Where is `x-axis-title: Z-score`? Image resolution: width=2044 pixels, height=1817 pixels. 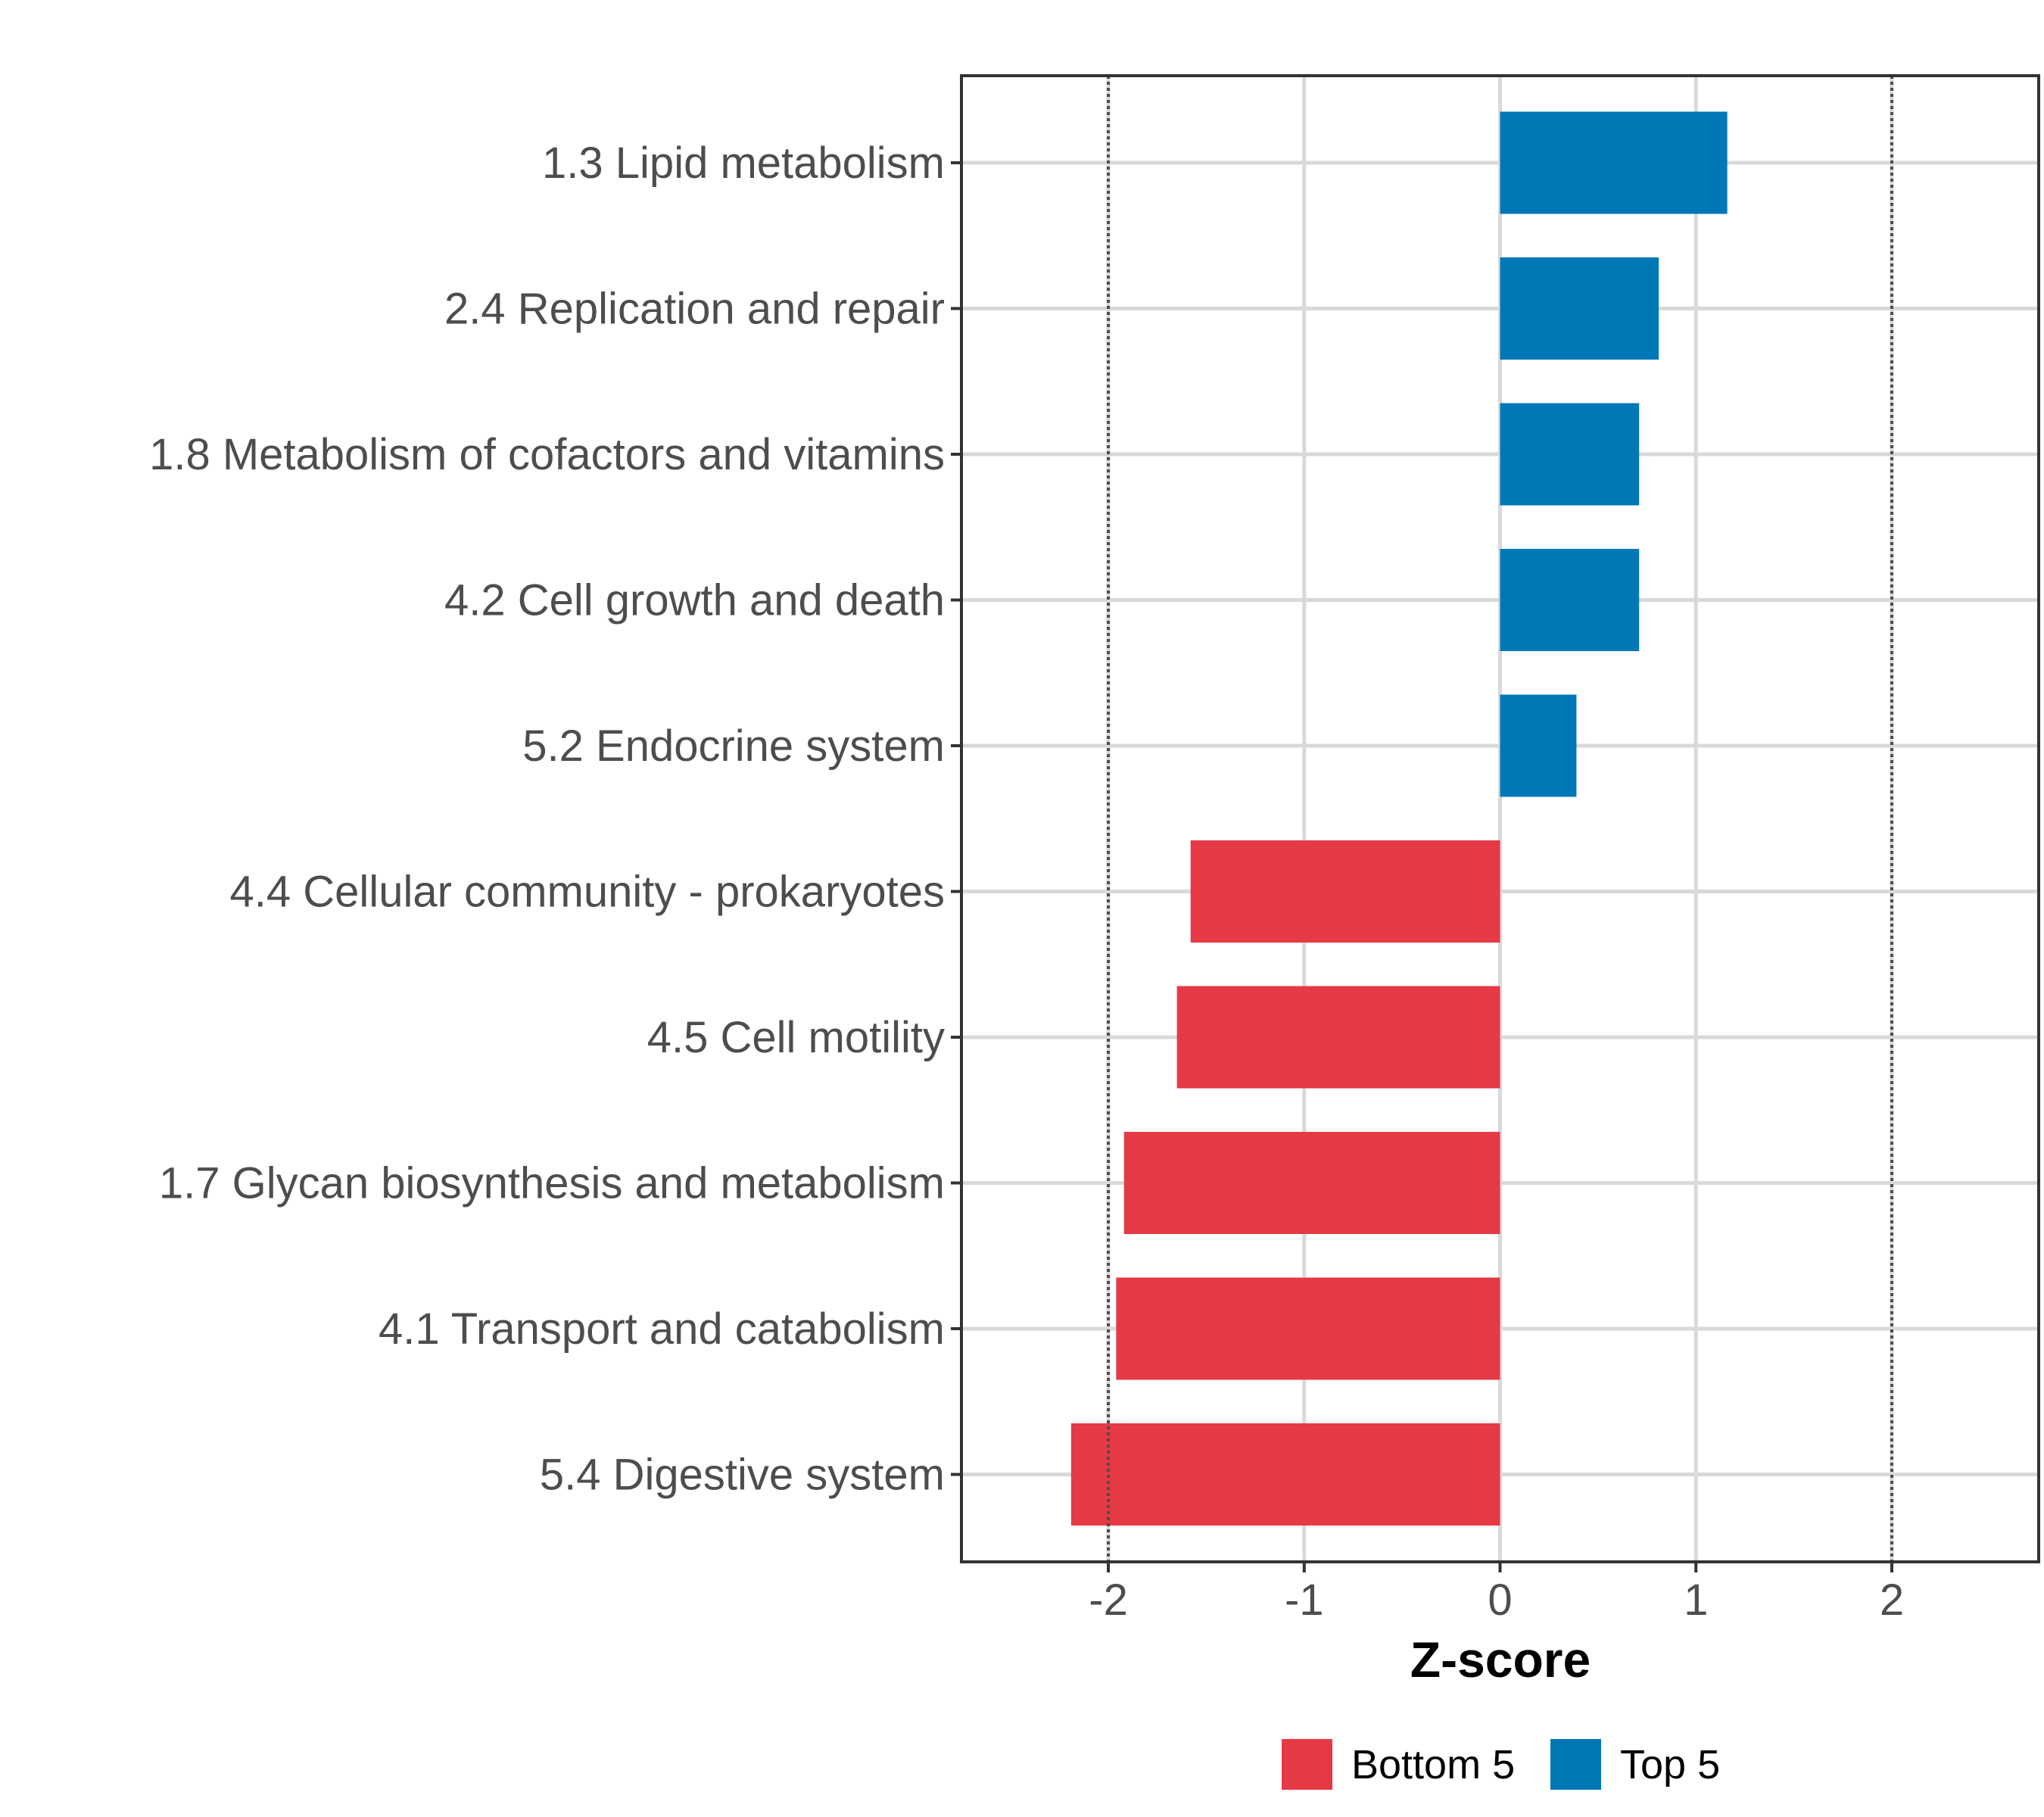
x-axis-title: Z-score is located at coordinates (1500, 1660).